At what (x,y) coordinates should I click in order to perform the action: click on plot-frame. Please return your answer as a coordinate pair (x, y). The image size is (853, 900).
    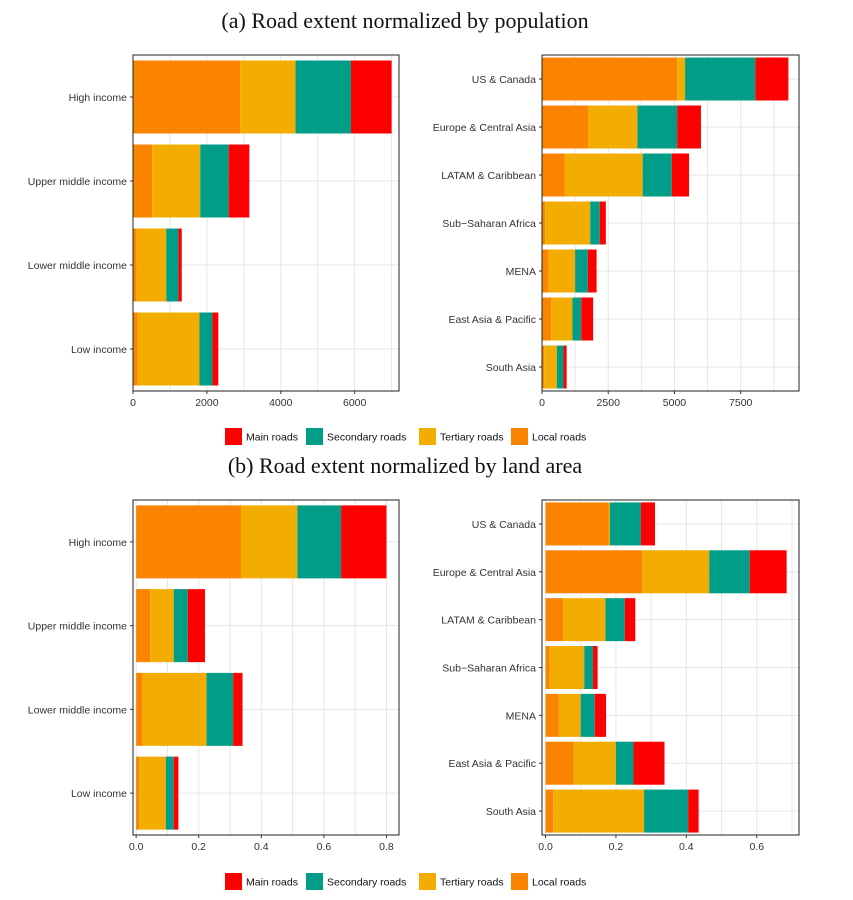
    Looking at the image, I should click on (670, 223).